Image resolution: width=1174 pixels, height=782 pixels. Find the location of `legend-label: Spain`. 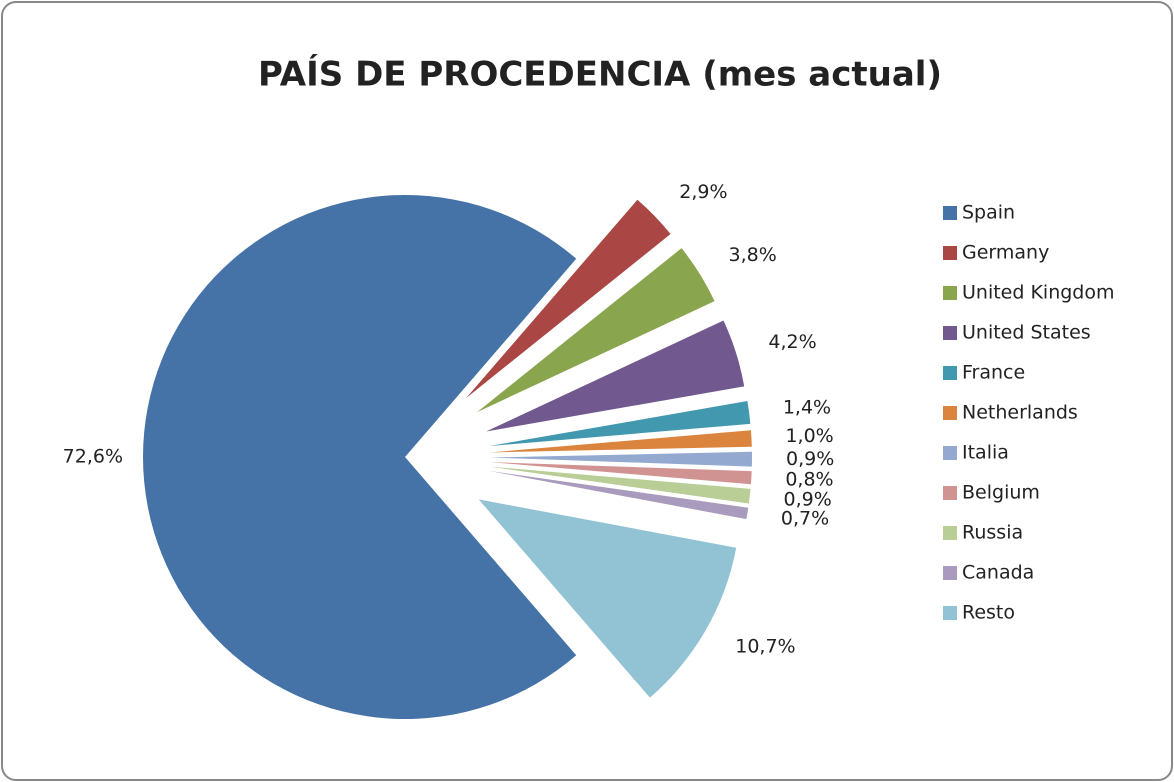

legend-label: Spain is located at coordinates (988, 213).